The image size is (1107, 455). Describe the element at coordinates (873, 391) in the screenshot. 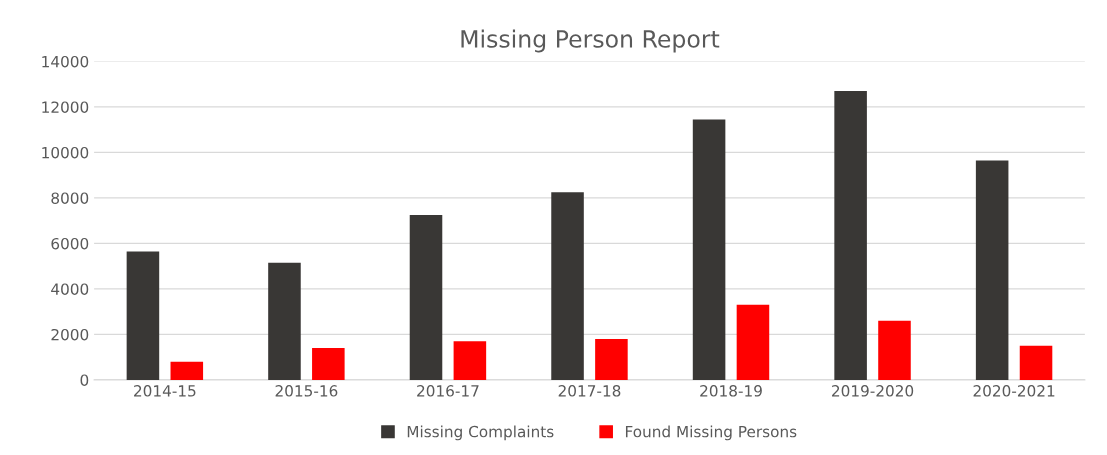

I see `x-tick-label: 2019-2020` at that location.